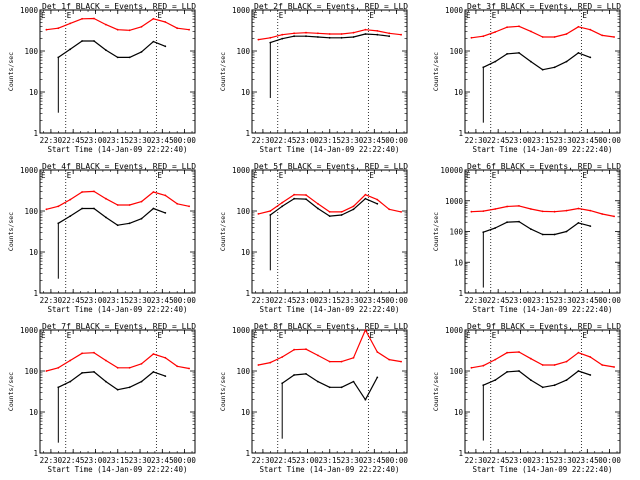 The height and width of the screenshot is (480, 640). Describe the element at coordinates (119, 326) in the screenshot. I see `panel-title: Det 7f BLACK = Events, RED = LLD` at that location.